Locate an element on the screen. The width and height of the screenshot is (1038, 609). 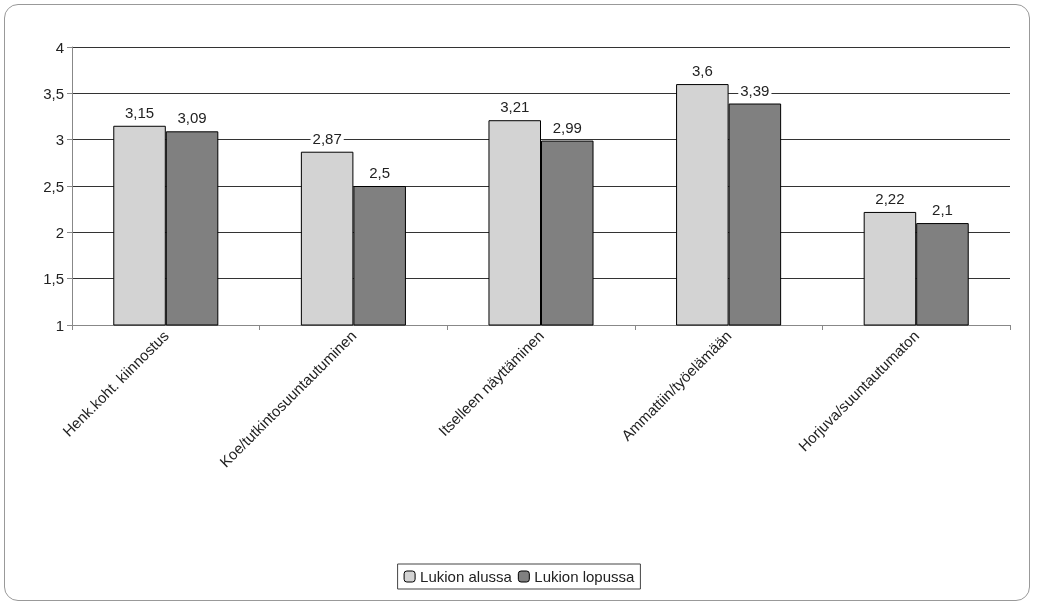
data-label: 3,6 is located at coordinates (702, 71).